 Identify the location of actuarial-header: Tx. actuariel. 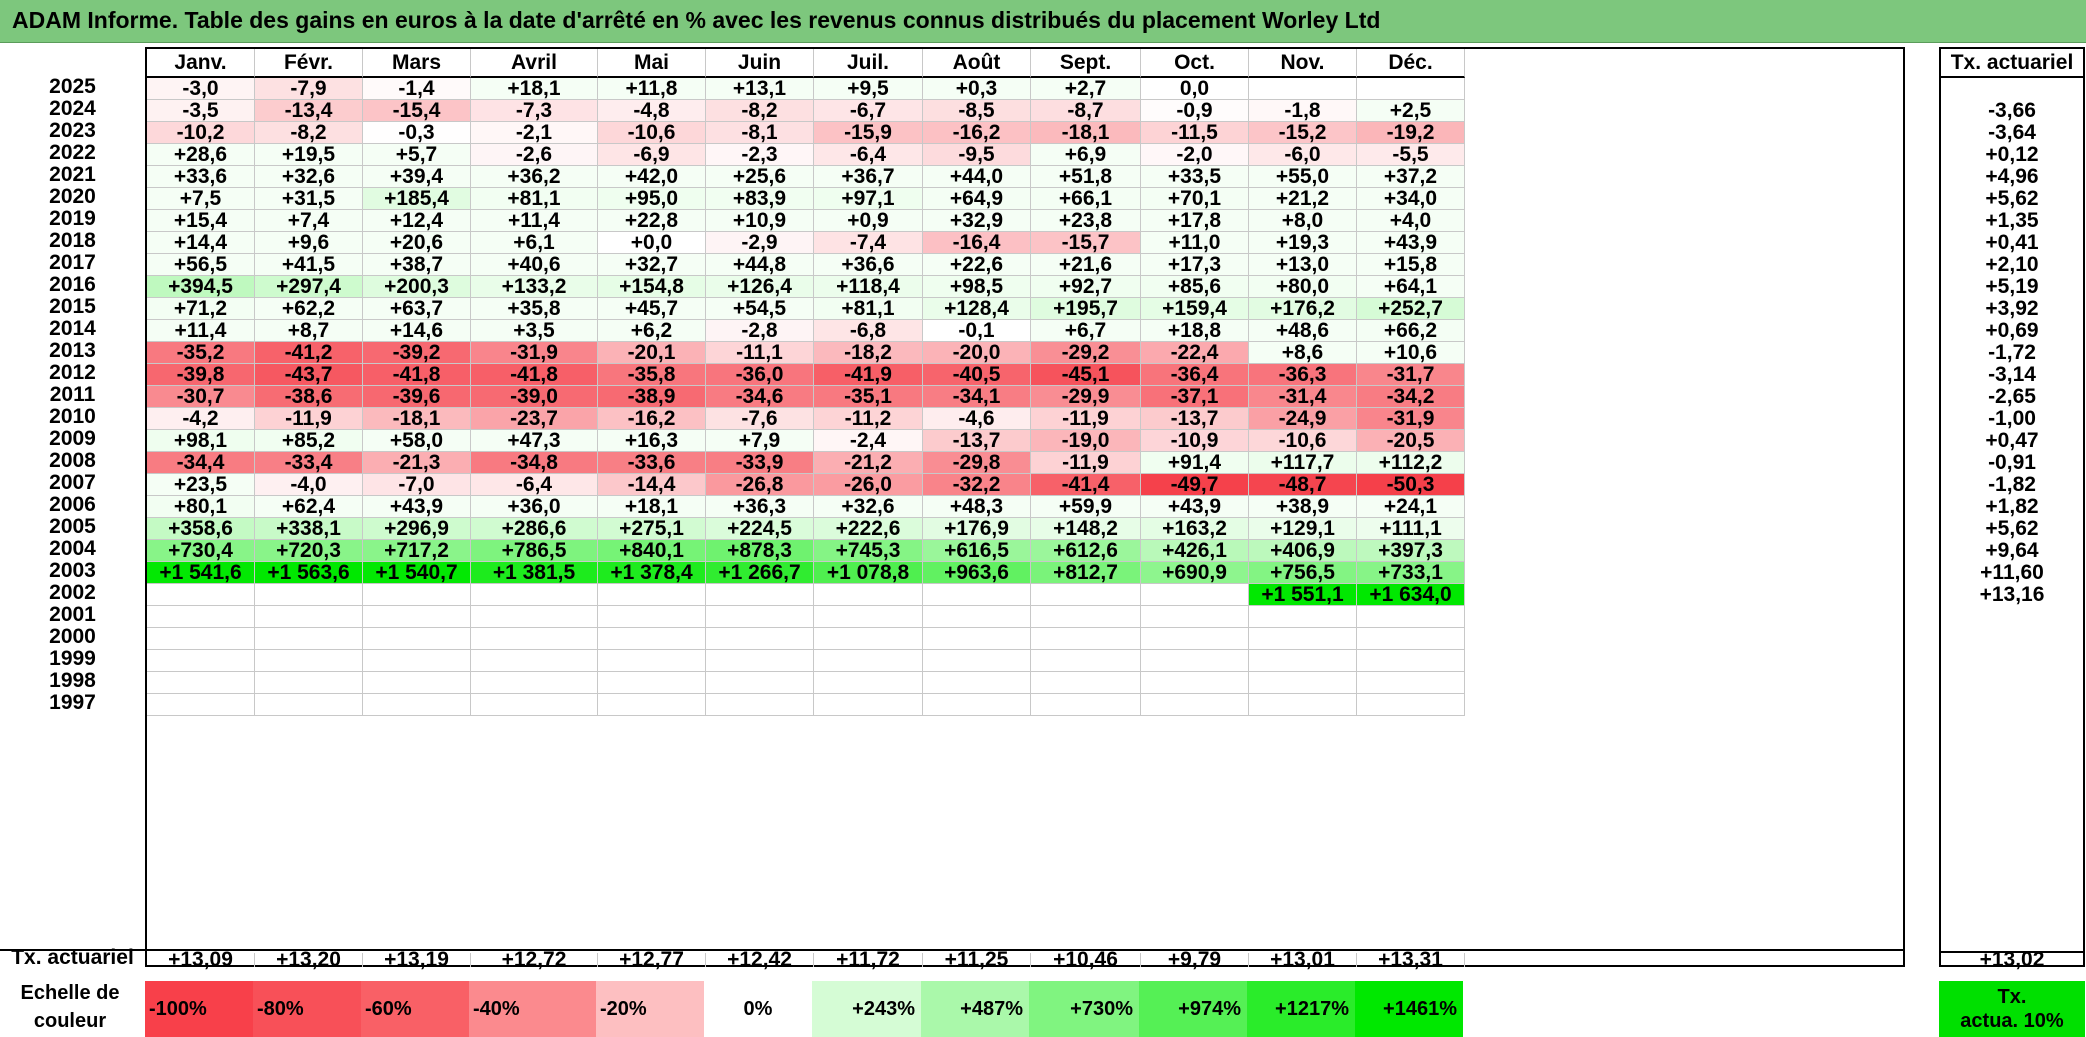
(2012, 63).